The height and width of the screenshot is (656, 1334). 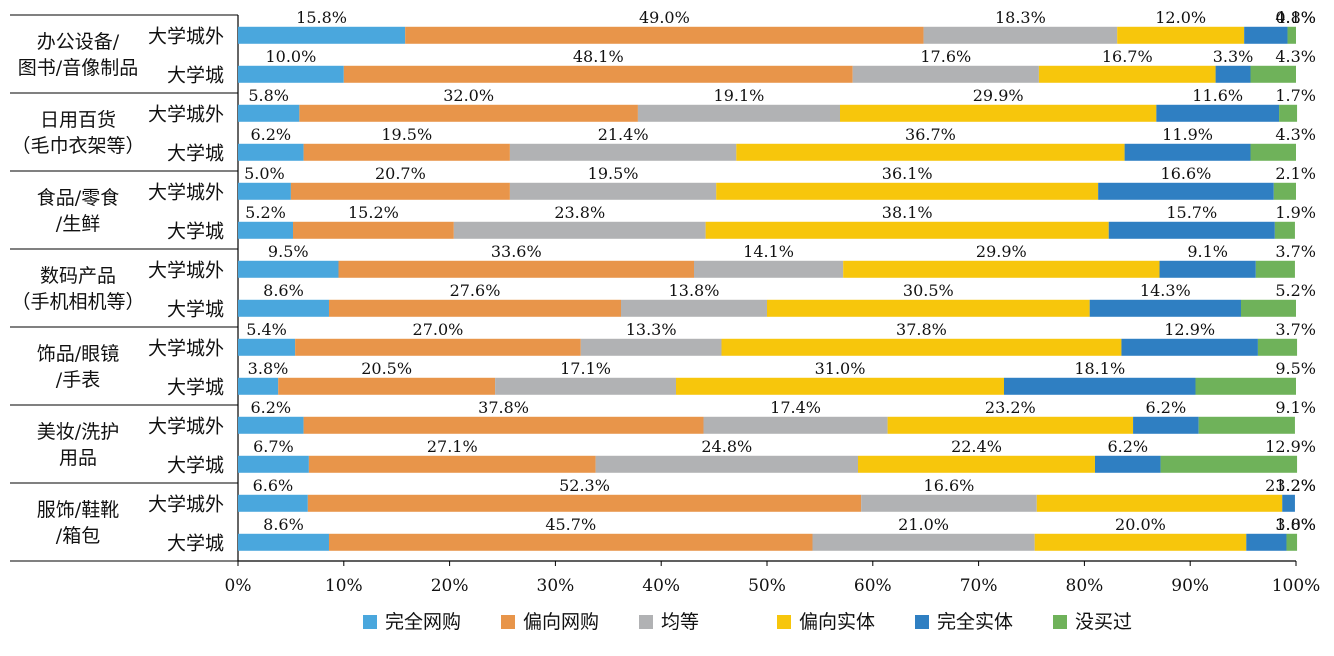 I want to click on data-label: 3.3%, so click(x=1233, y=56).